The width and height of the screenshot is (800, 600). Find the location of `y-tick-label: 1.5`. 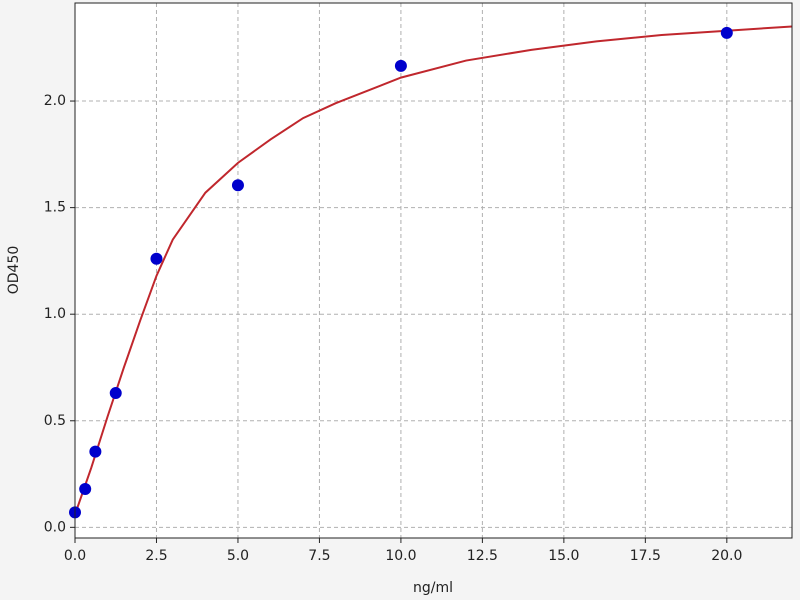

y-tick-label: 1.5 is located at coordinates (55, 208).